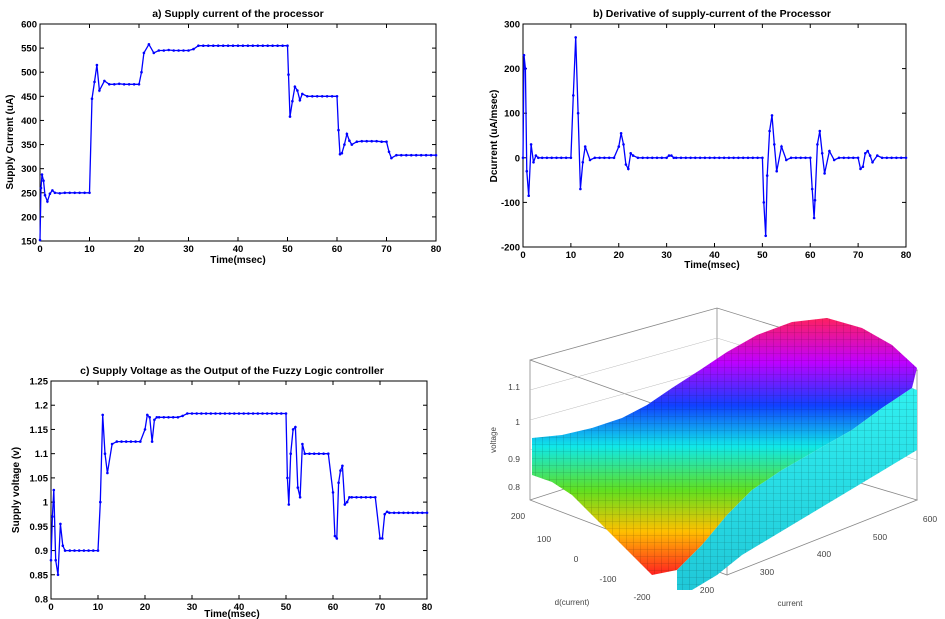 The height and width of the screenshot is (619, 945). Describe the element at coordinates (510, 203) in the screenshot. I see `y-tick-label: -100` at that location.